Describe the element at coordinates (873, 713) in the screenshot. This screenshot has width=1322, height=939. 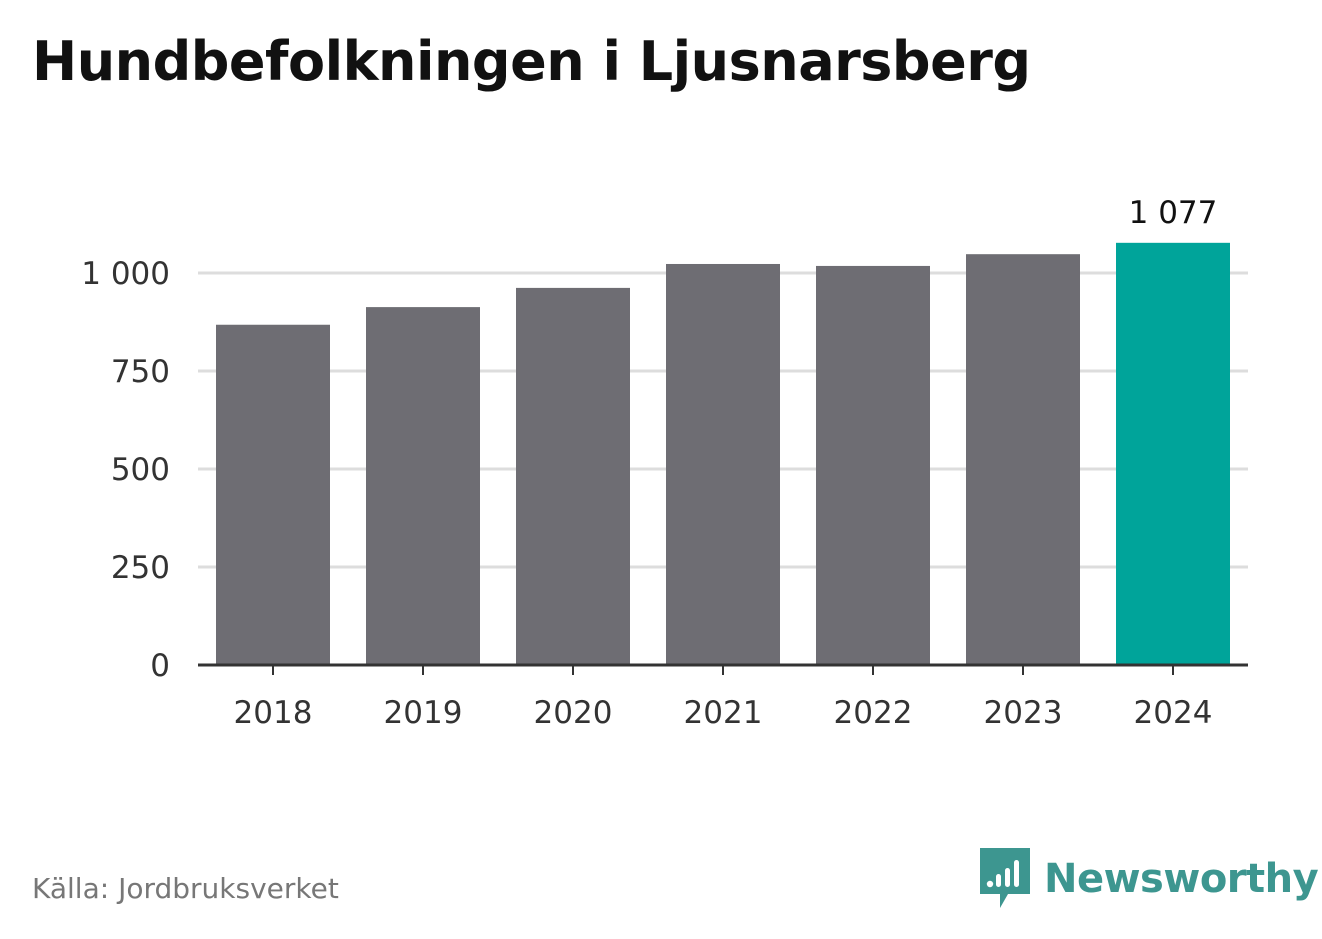
I see `x-tick-label: 2022` at that location.